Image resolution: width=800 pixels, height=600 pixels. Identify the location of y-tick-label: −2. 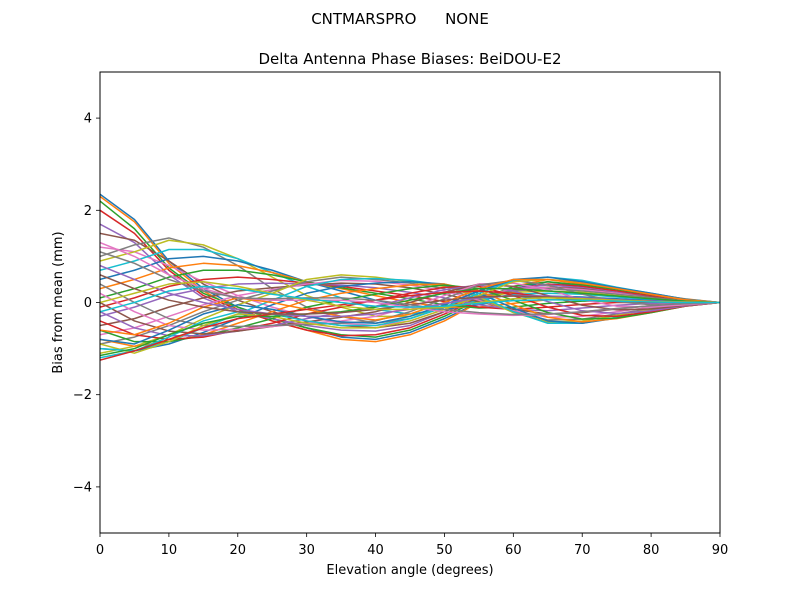
(82, 395).